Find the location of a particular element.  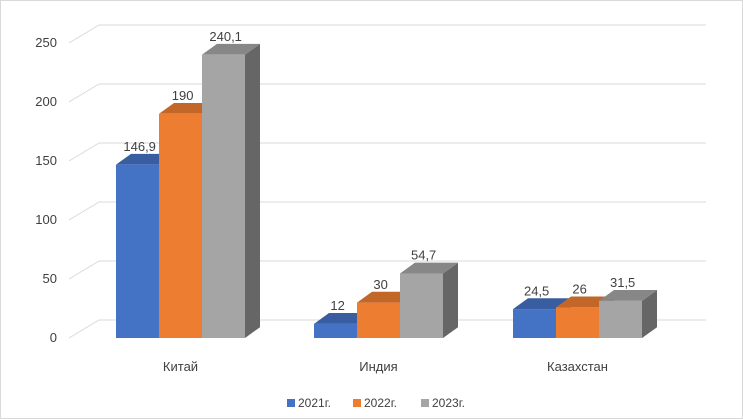

category-label: Китай is located at coordinates (180, 366).